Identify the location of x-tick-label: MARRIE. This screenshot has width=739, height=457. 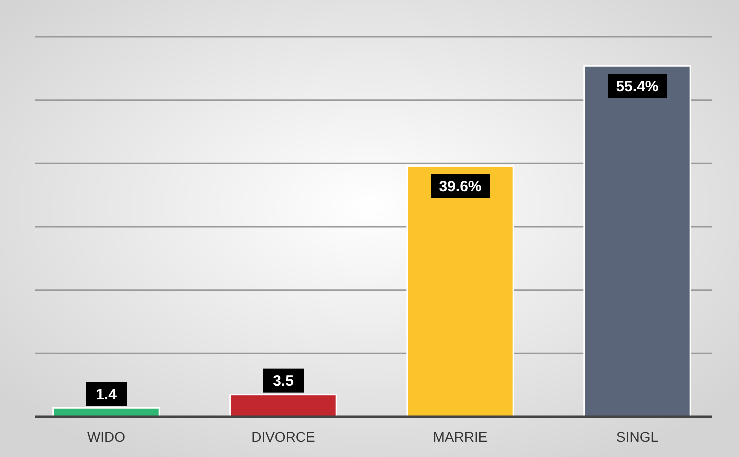
(460, 436).